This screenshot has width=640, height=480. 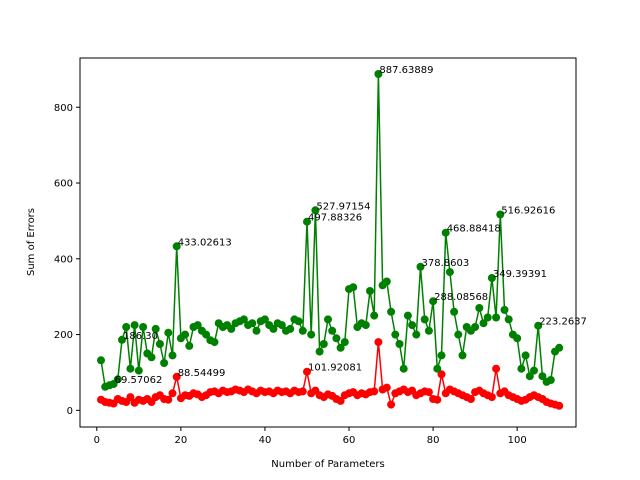 I want to click on y-tick-label: 800, so click(x=63, y=108).